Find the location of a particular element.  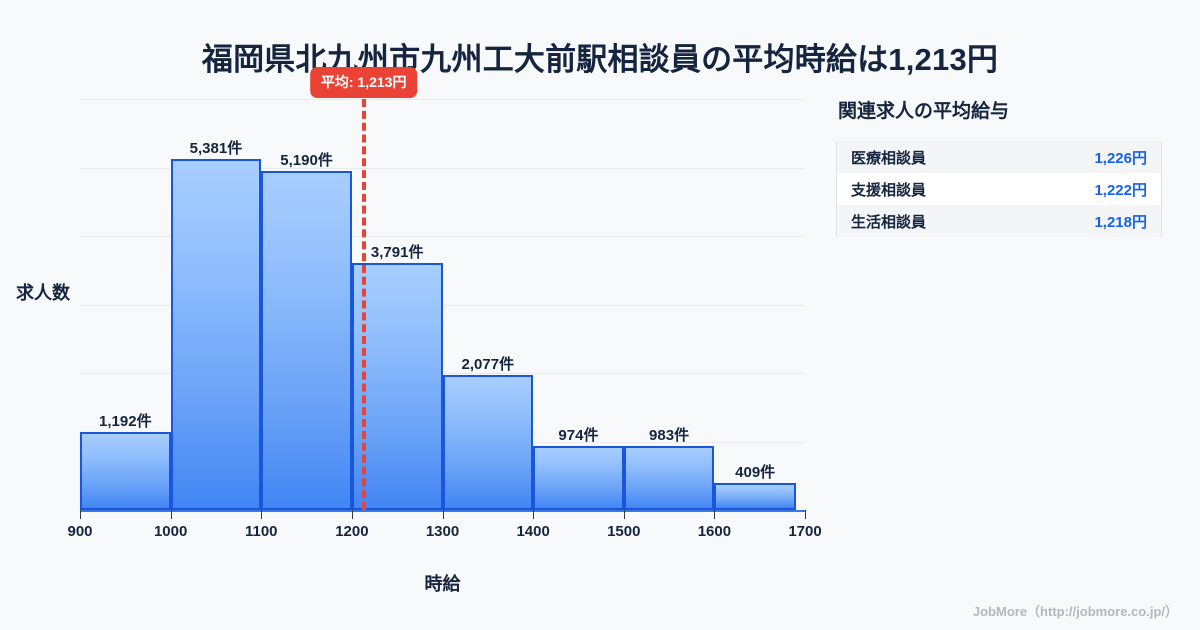

related-salary-job-title: 医療相談員 is located at coordinates (889, 158).